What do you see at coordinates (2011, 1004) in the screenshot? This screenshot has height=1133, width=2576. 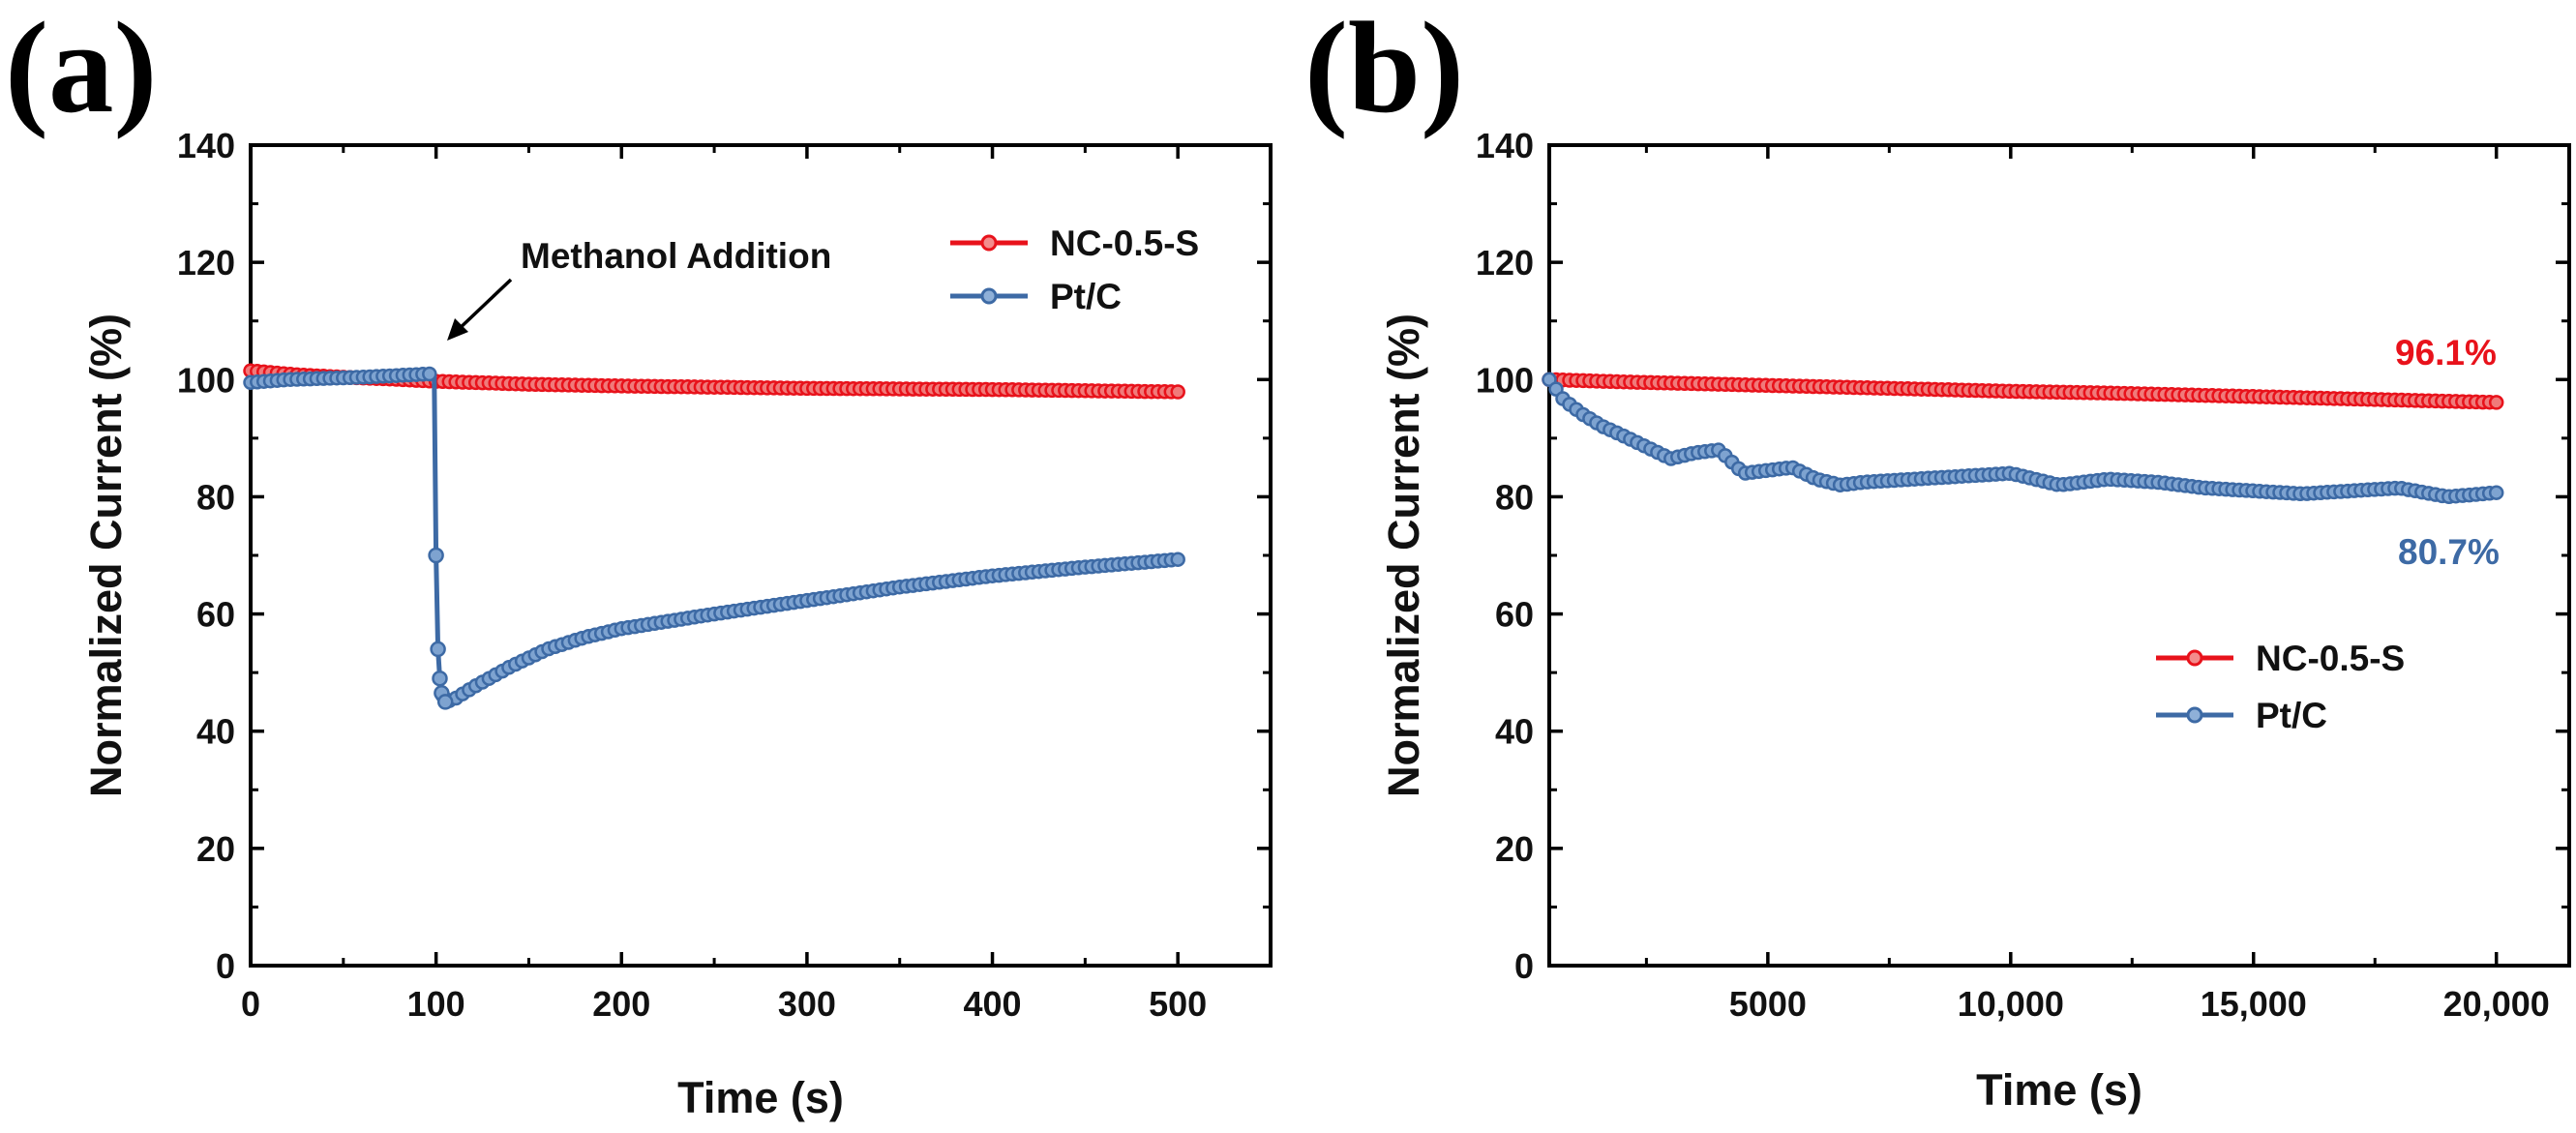 I see `x-tick-label: 10,000` at bounding box center [2011, 1004].